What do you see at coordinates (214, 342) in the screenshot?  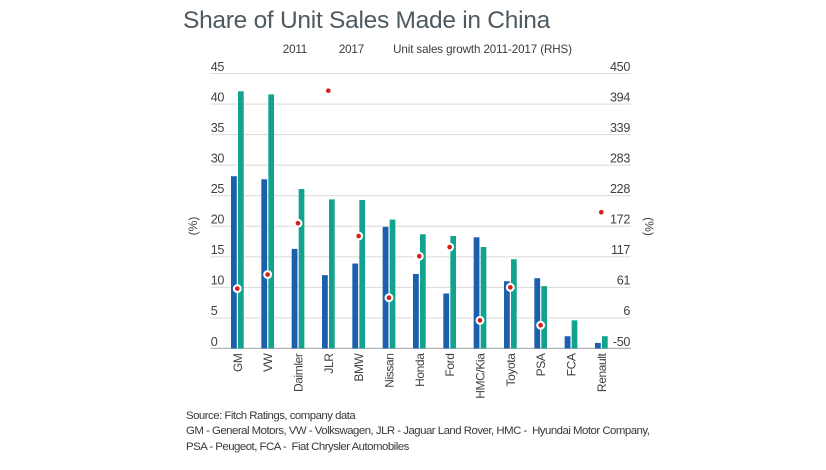 I see `svg-text: 0` at bounding box center [214, 342].